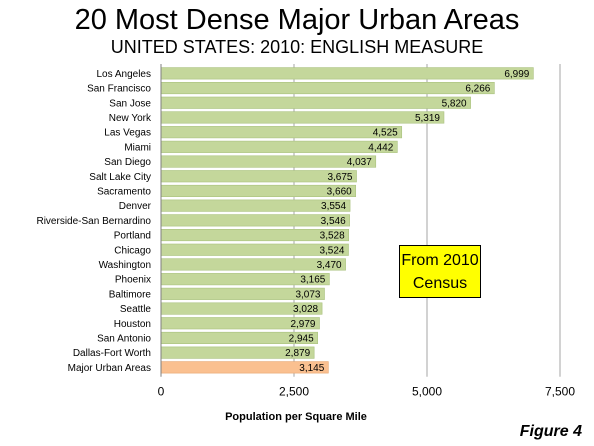 The image size is (594, 446). What do you see at coordinates (132, 250) in the screenshot?
I see `category-label: Chicago` at bounding box center [132, 250].